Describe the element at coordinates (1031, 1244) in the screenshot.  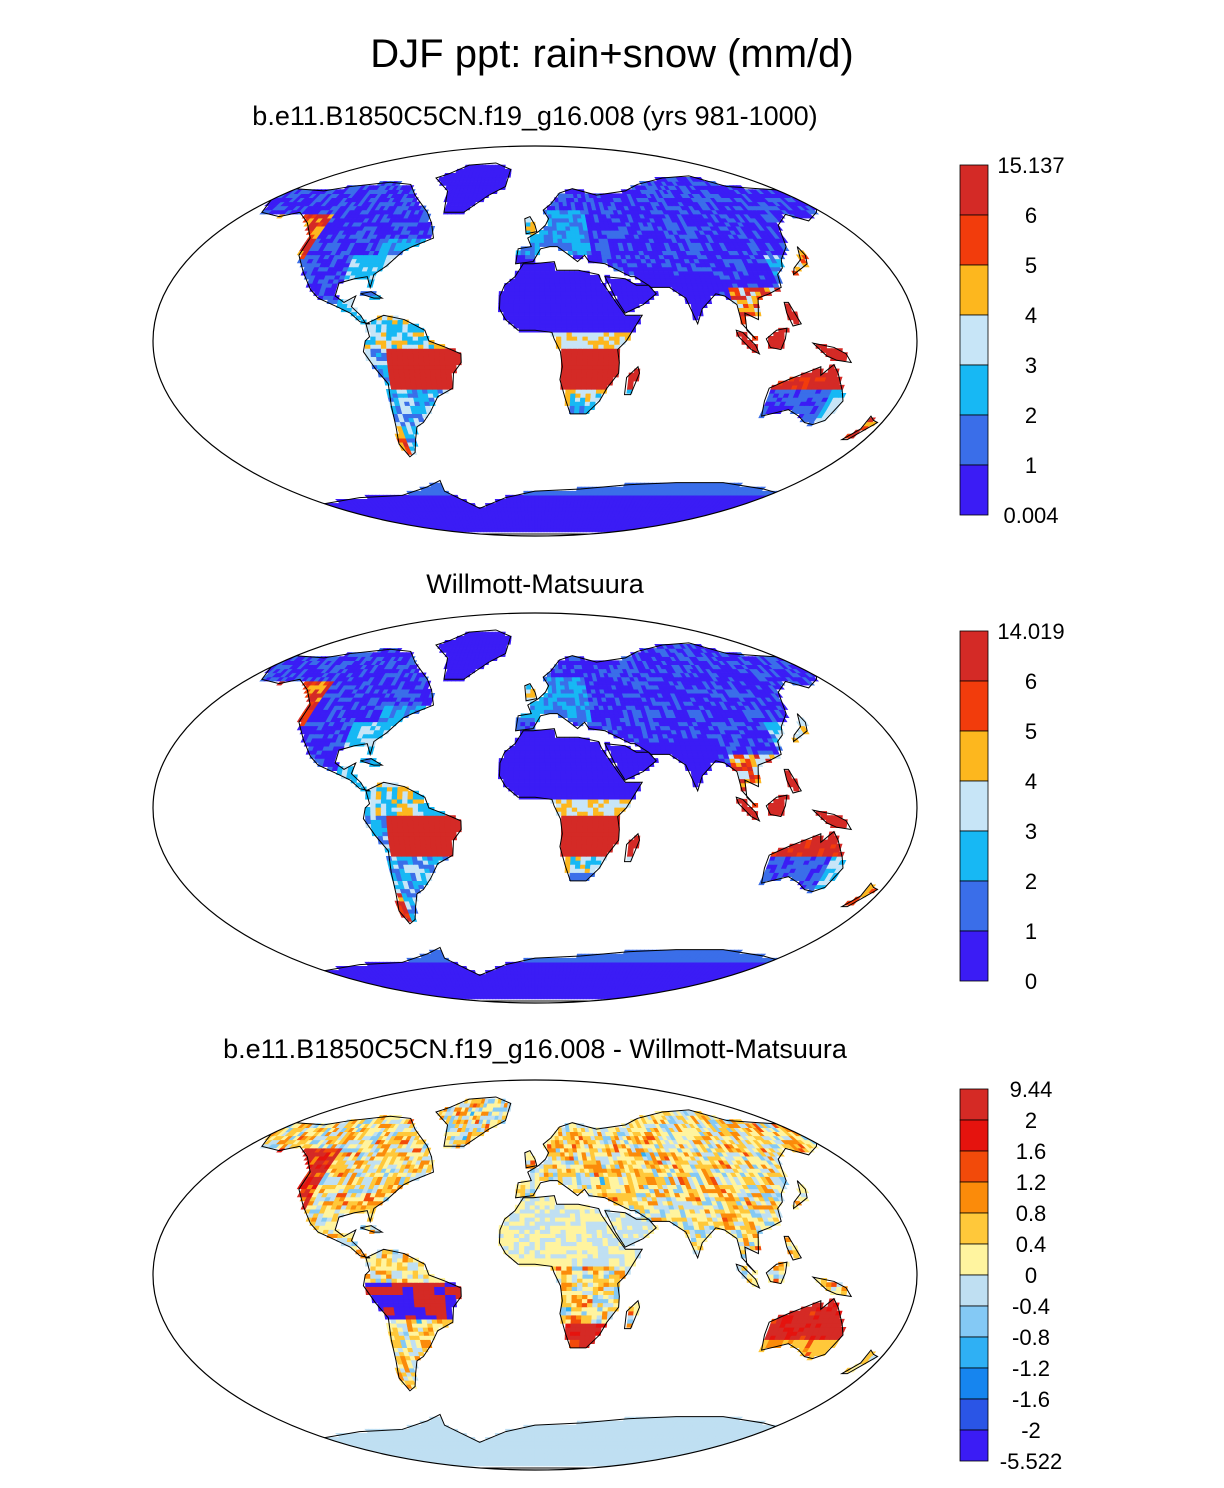
I see `colorbar-label: 0.4` at that location.